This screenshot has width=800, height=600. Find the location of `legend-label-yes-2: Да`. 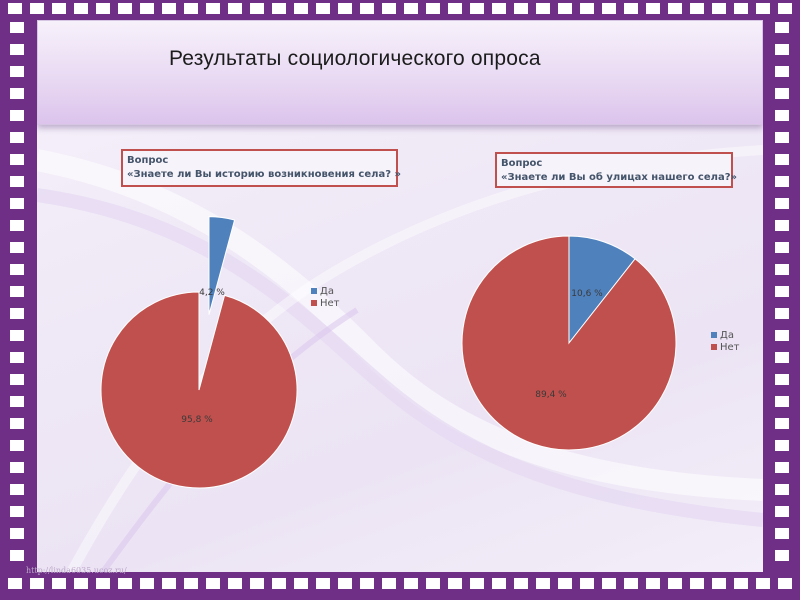

legend-label-yes-2: Да is located at coordinates (727, 335).